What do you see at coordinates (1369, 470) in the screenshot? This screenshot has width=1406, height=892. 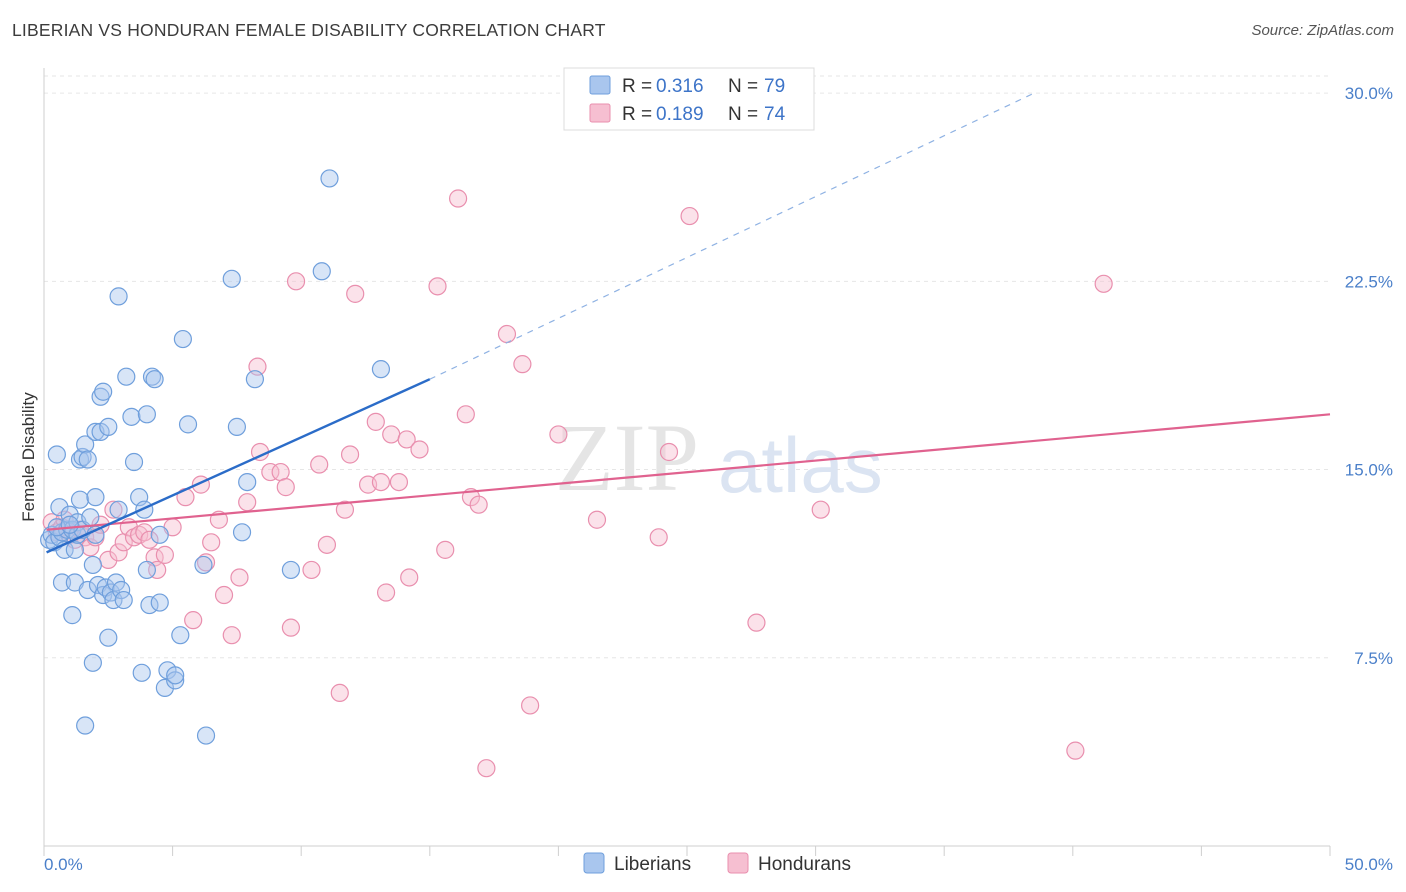 I see `y-tick-label: 15.0%` at bounding box center [1369, 470].